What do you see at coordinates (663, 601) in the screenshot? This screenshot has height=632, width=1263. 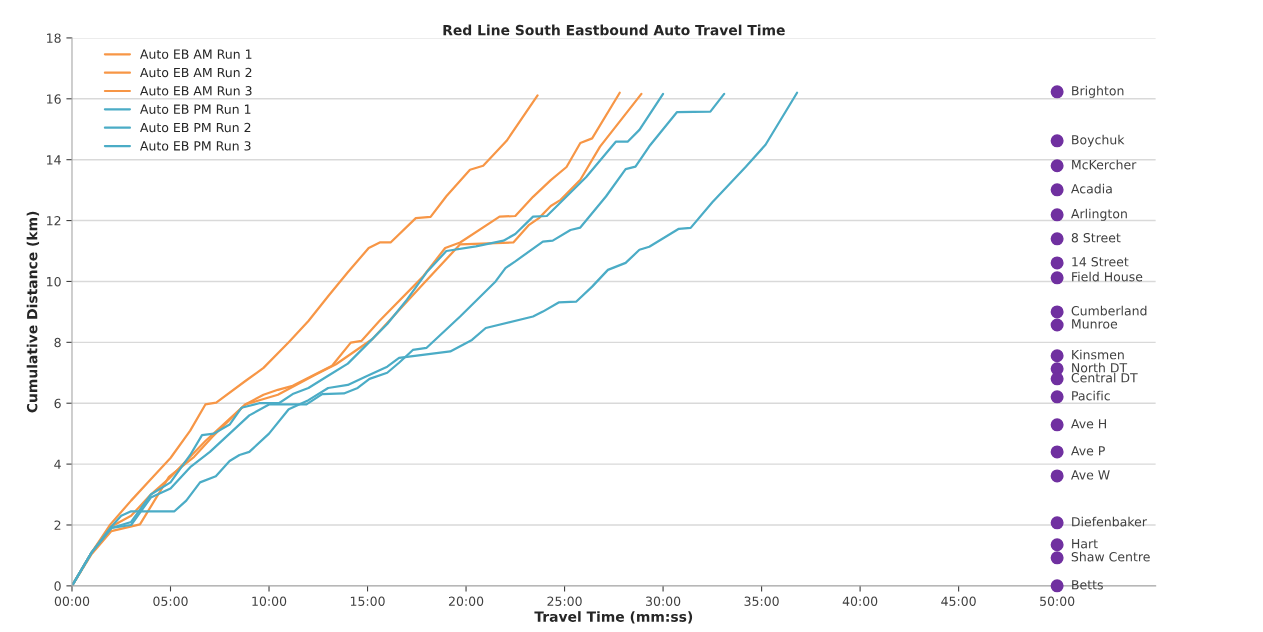 I see `x-tick-label: 30:00` at bounding box center [663, 601].